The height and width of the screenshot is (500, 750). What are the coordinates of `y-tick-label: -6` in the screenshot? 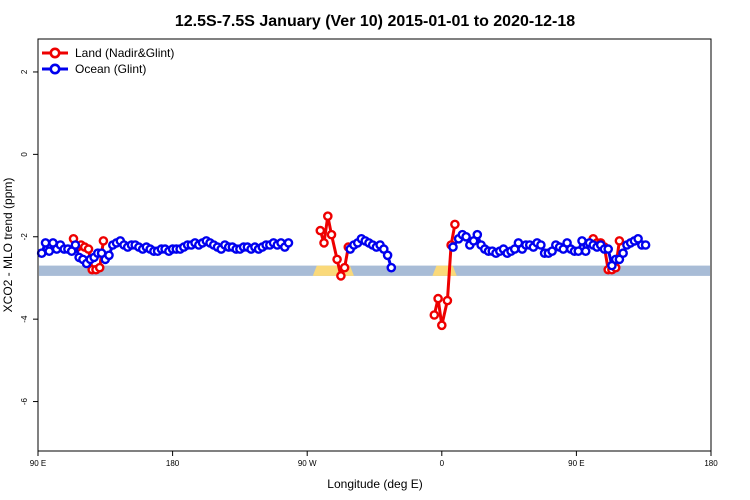 It's located at (24, 401).